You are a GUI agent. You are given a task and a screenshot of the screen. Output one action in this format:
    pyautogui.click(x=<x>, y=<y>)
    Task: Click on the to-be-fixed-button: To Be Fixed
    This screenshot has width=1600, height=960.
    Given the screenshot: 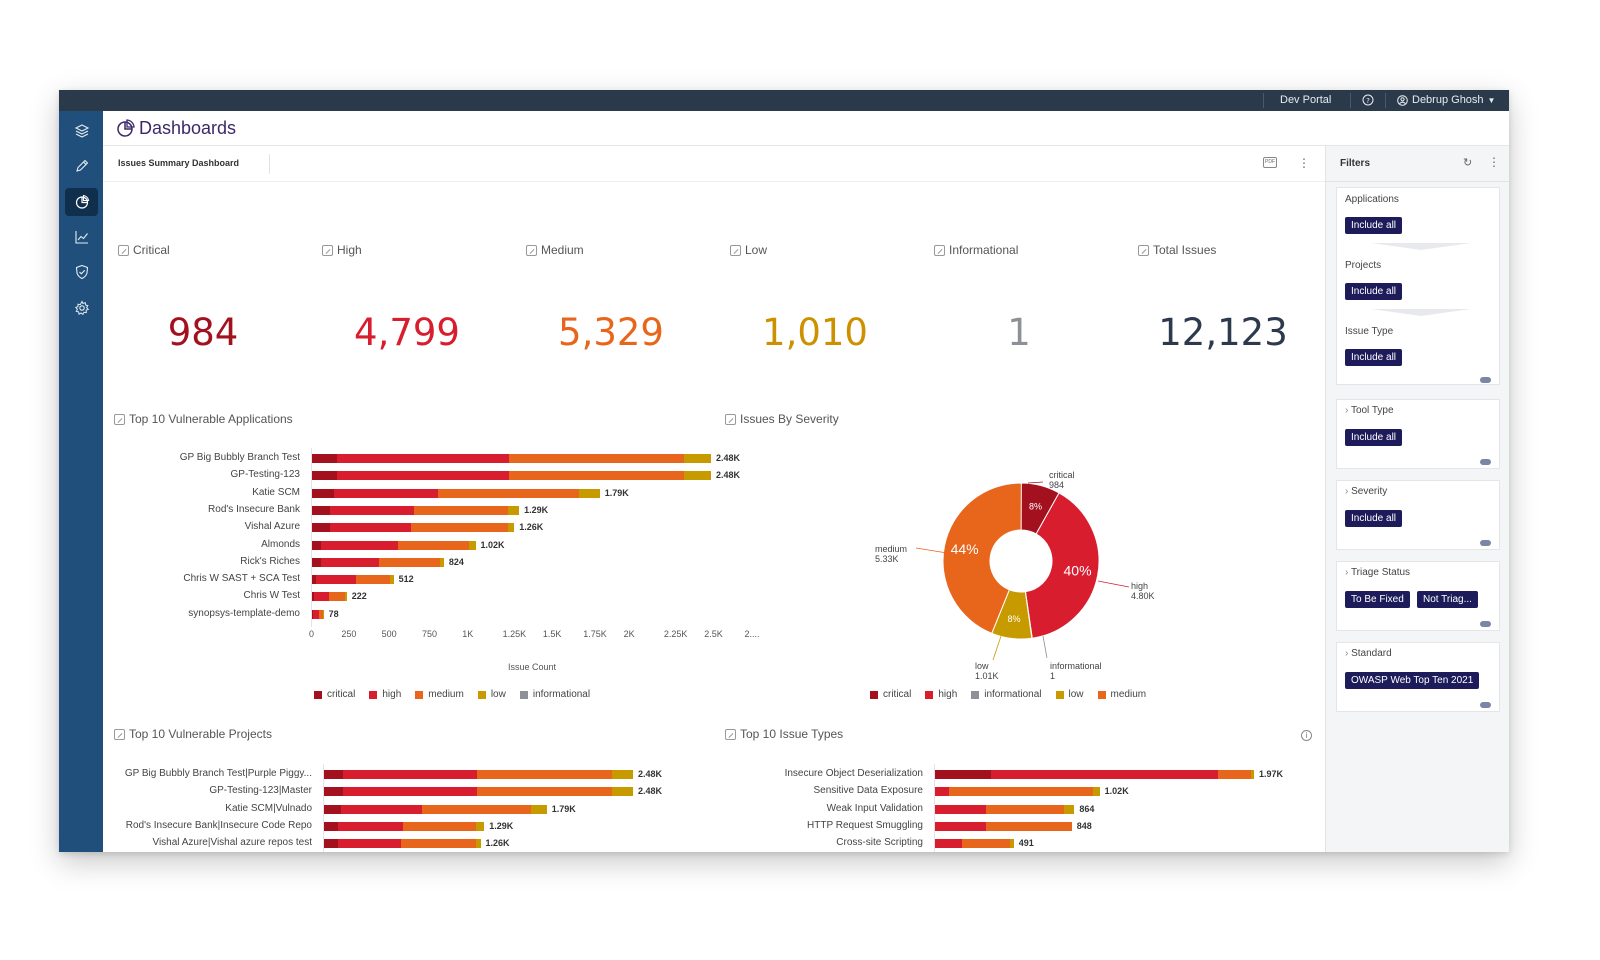 What is the action you would take?
    pyautogui.click(x=1377, y=599)
    